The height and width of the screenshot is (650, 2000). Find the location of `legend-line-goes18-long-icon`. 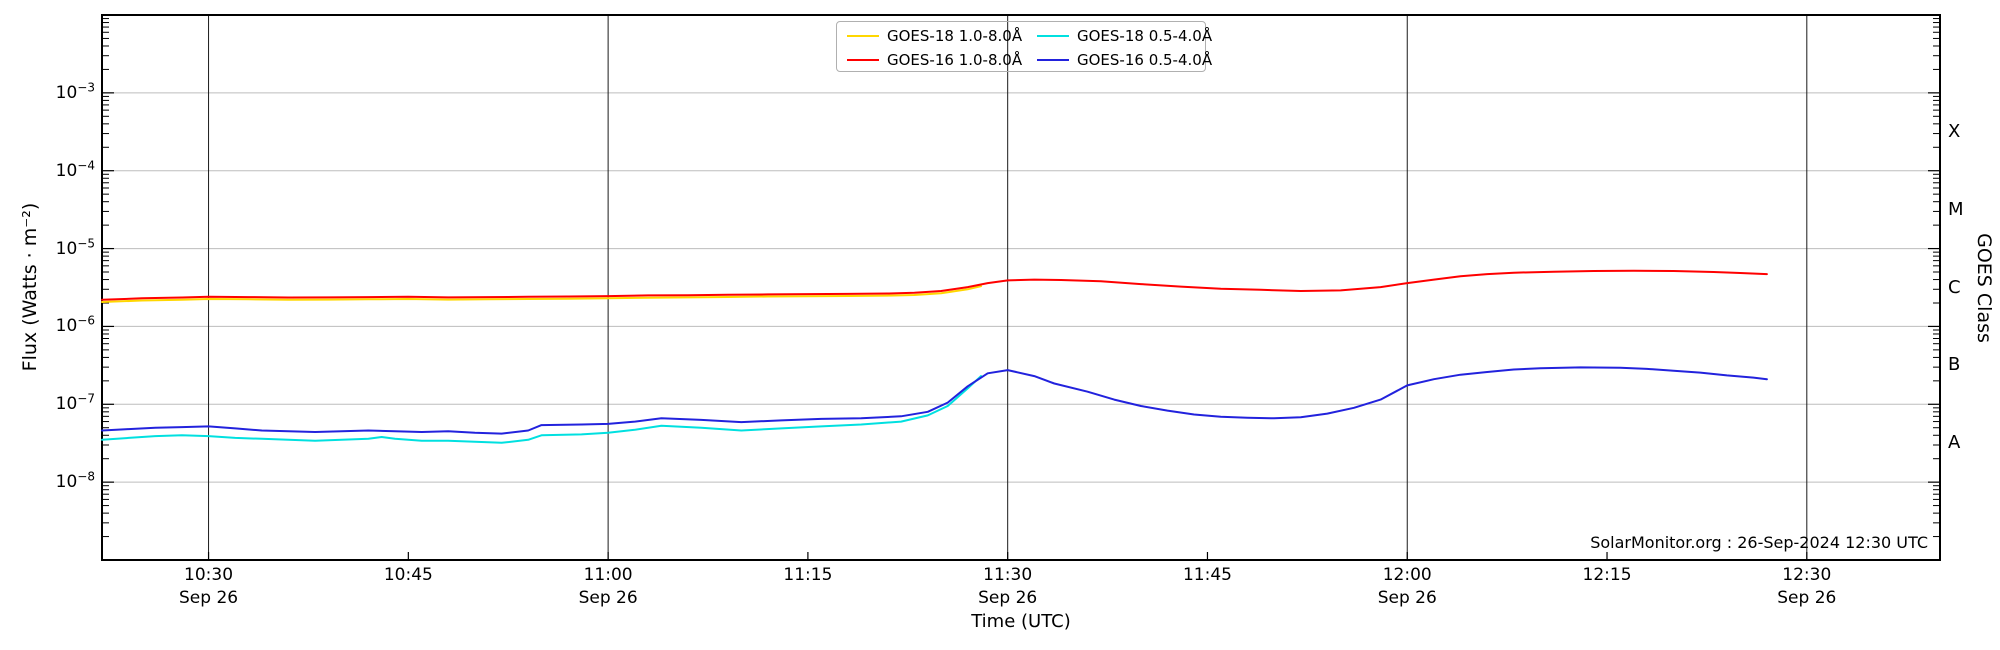

legend-line-goes18-long-icon is located at coordinates (863, 36).